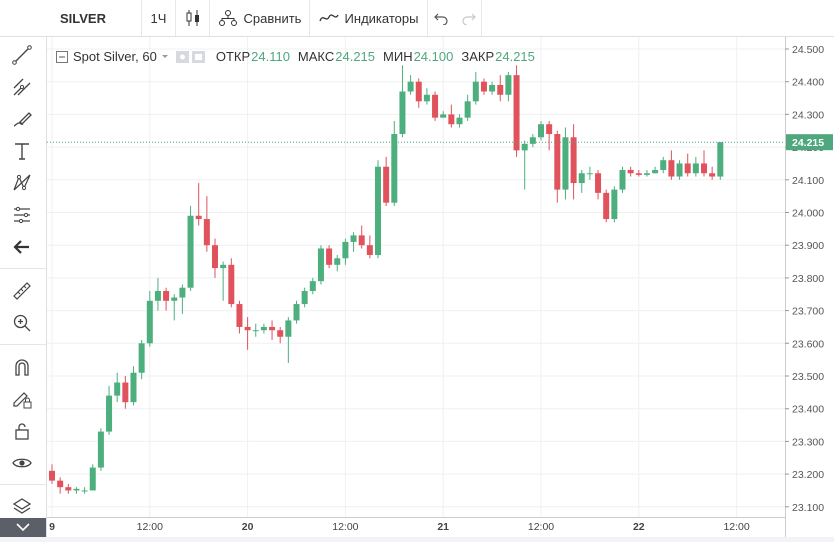 The image size is (834, 542). I want to click on time-tick-label: 21, so click(443, 527).